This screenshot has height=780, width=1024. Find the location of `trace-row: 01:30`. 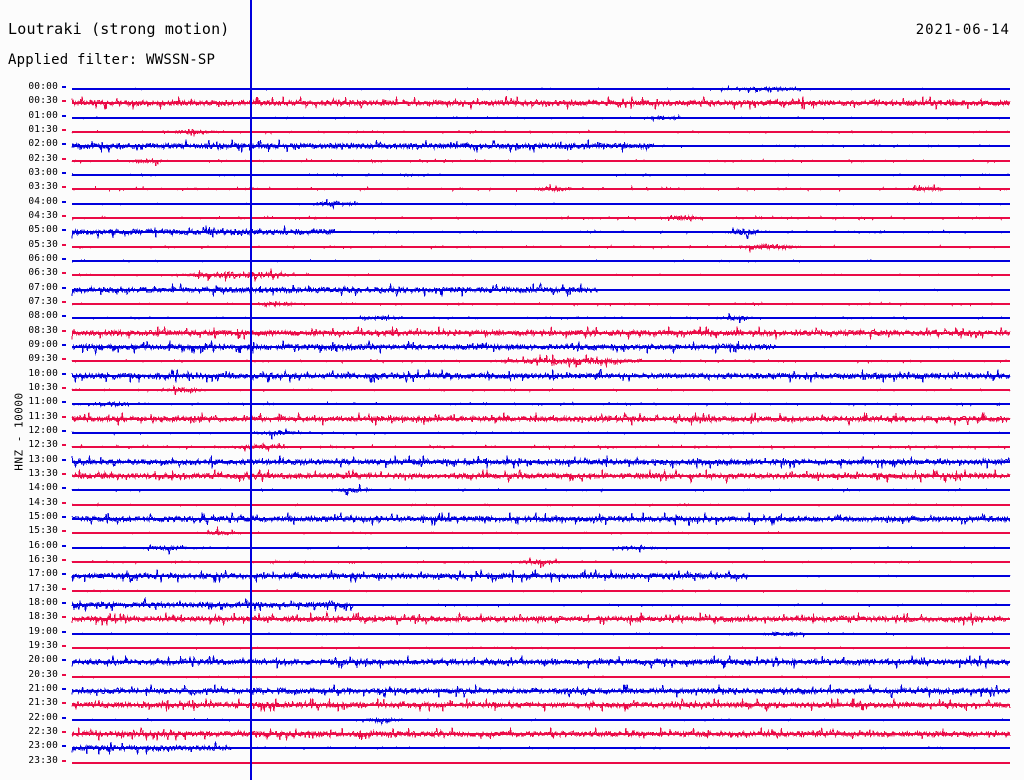

trace-row: 01:30 is located at coordinates (512, 132).